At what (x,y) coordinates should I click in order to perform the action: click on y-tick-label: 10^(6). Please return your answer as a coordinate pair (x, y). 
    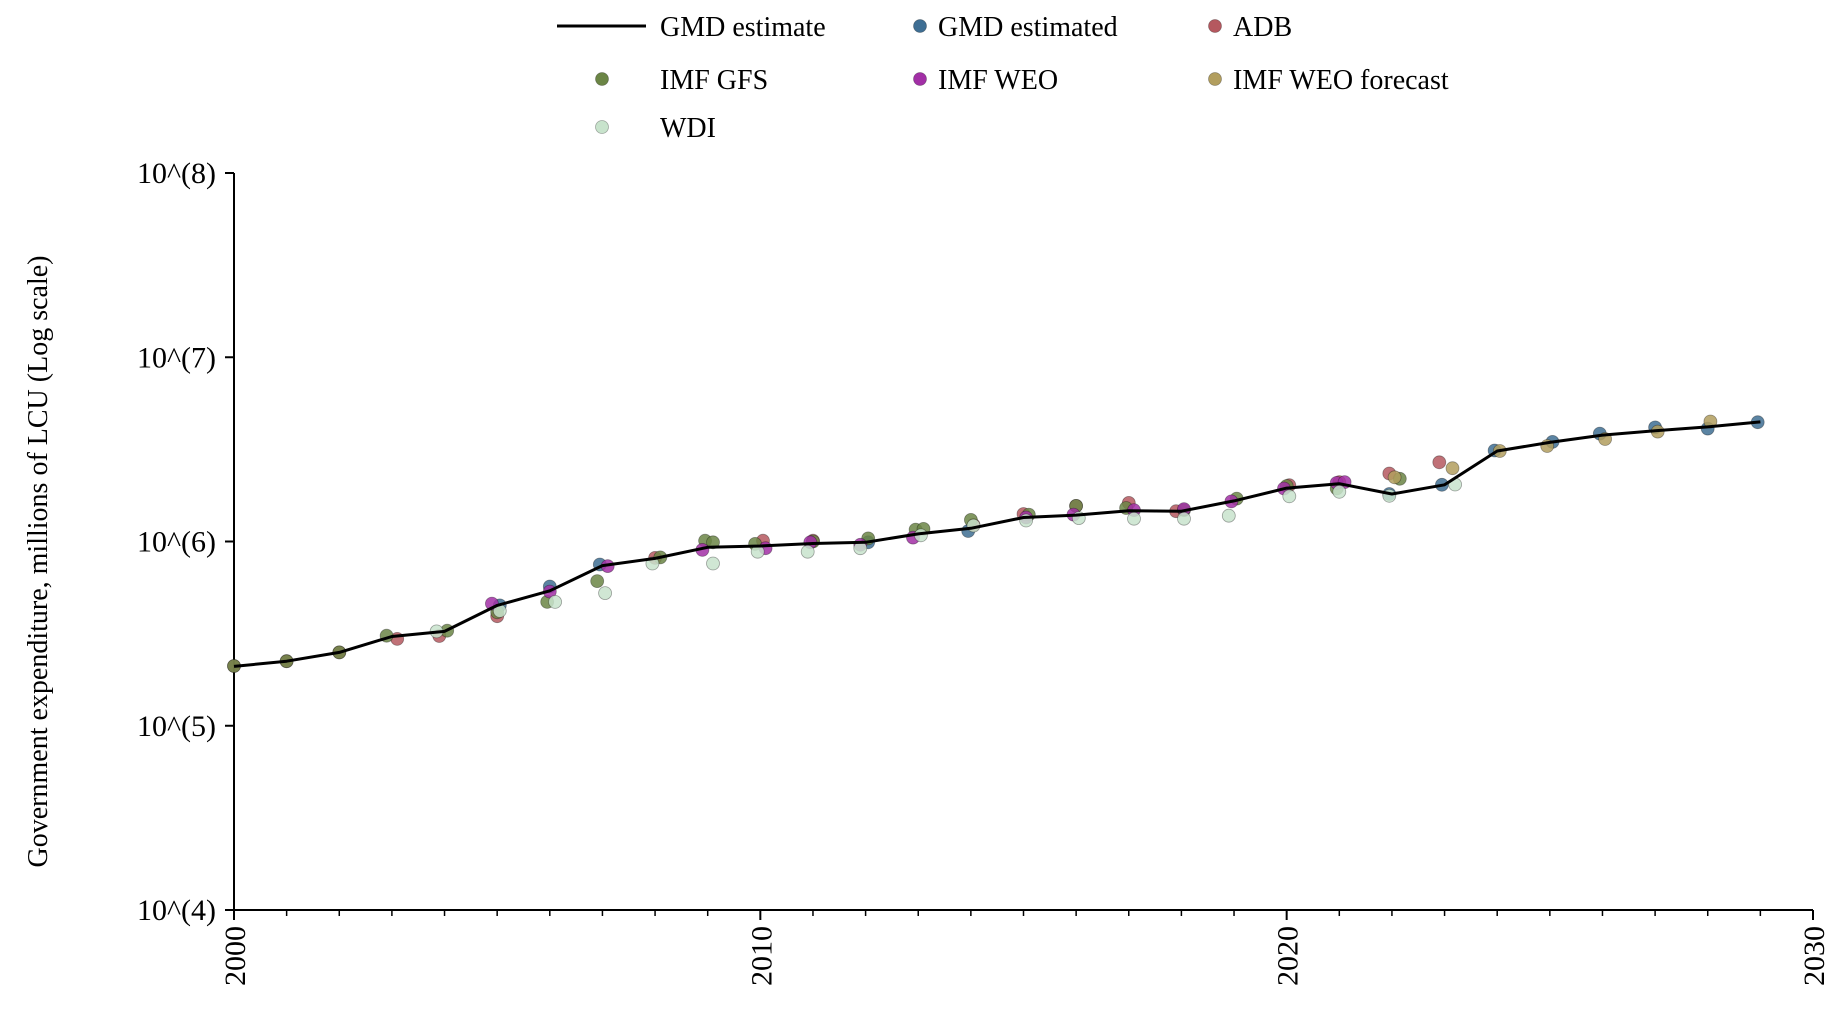
    Looking at the image, I should click on (176, 542).